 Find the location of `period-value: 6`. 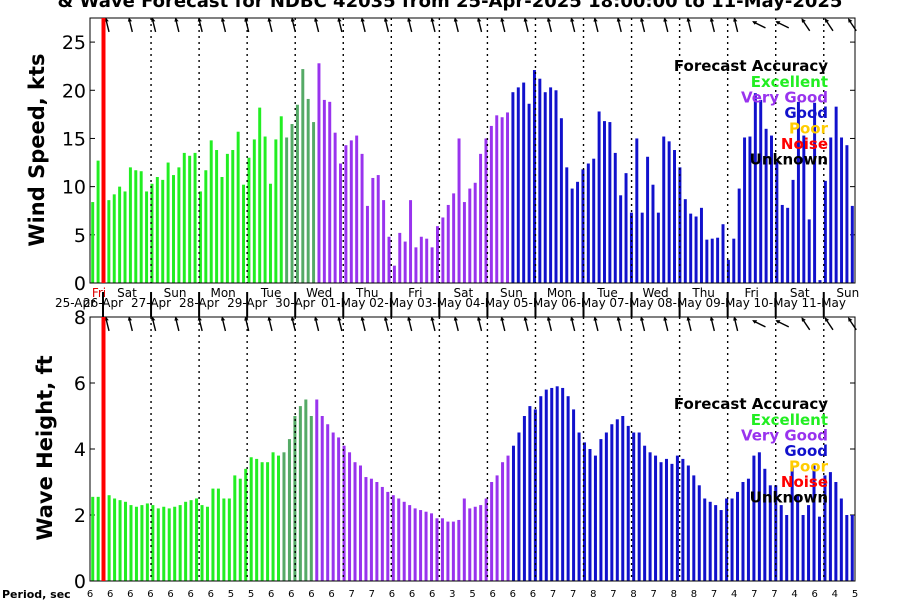

period-value: 6 is located at coordinates (815, 594).